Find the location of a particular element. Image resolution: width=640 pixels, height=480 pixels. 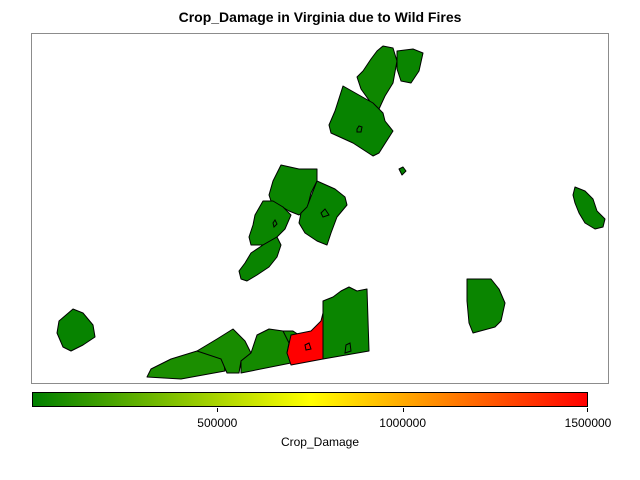

color-legend-bar is located at coordinates (310, 399).